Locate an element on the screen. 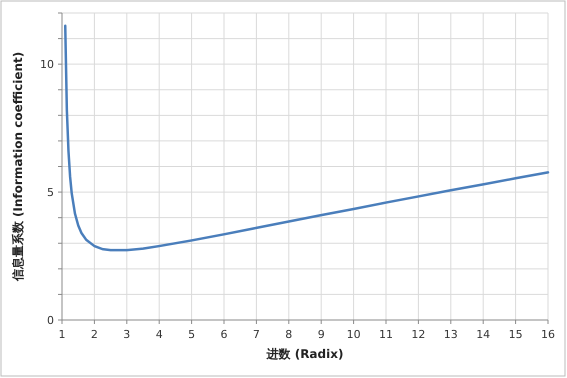 This screenshot has height=378, width=567. x-tick-label: 10 is located at coordinates (353, 334).